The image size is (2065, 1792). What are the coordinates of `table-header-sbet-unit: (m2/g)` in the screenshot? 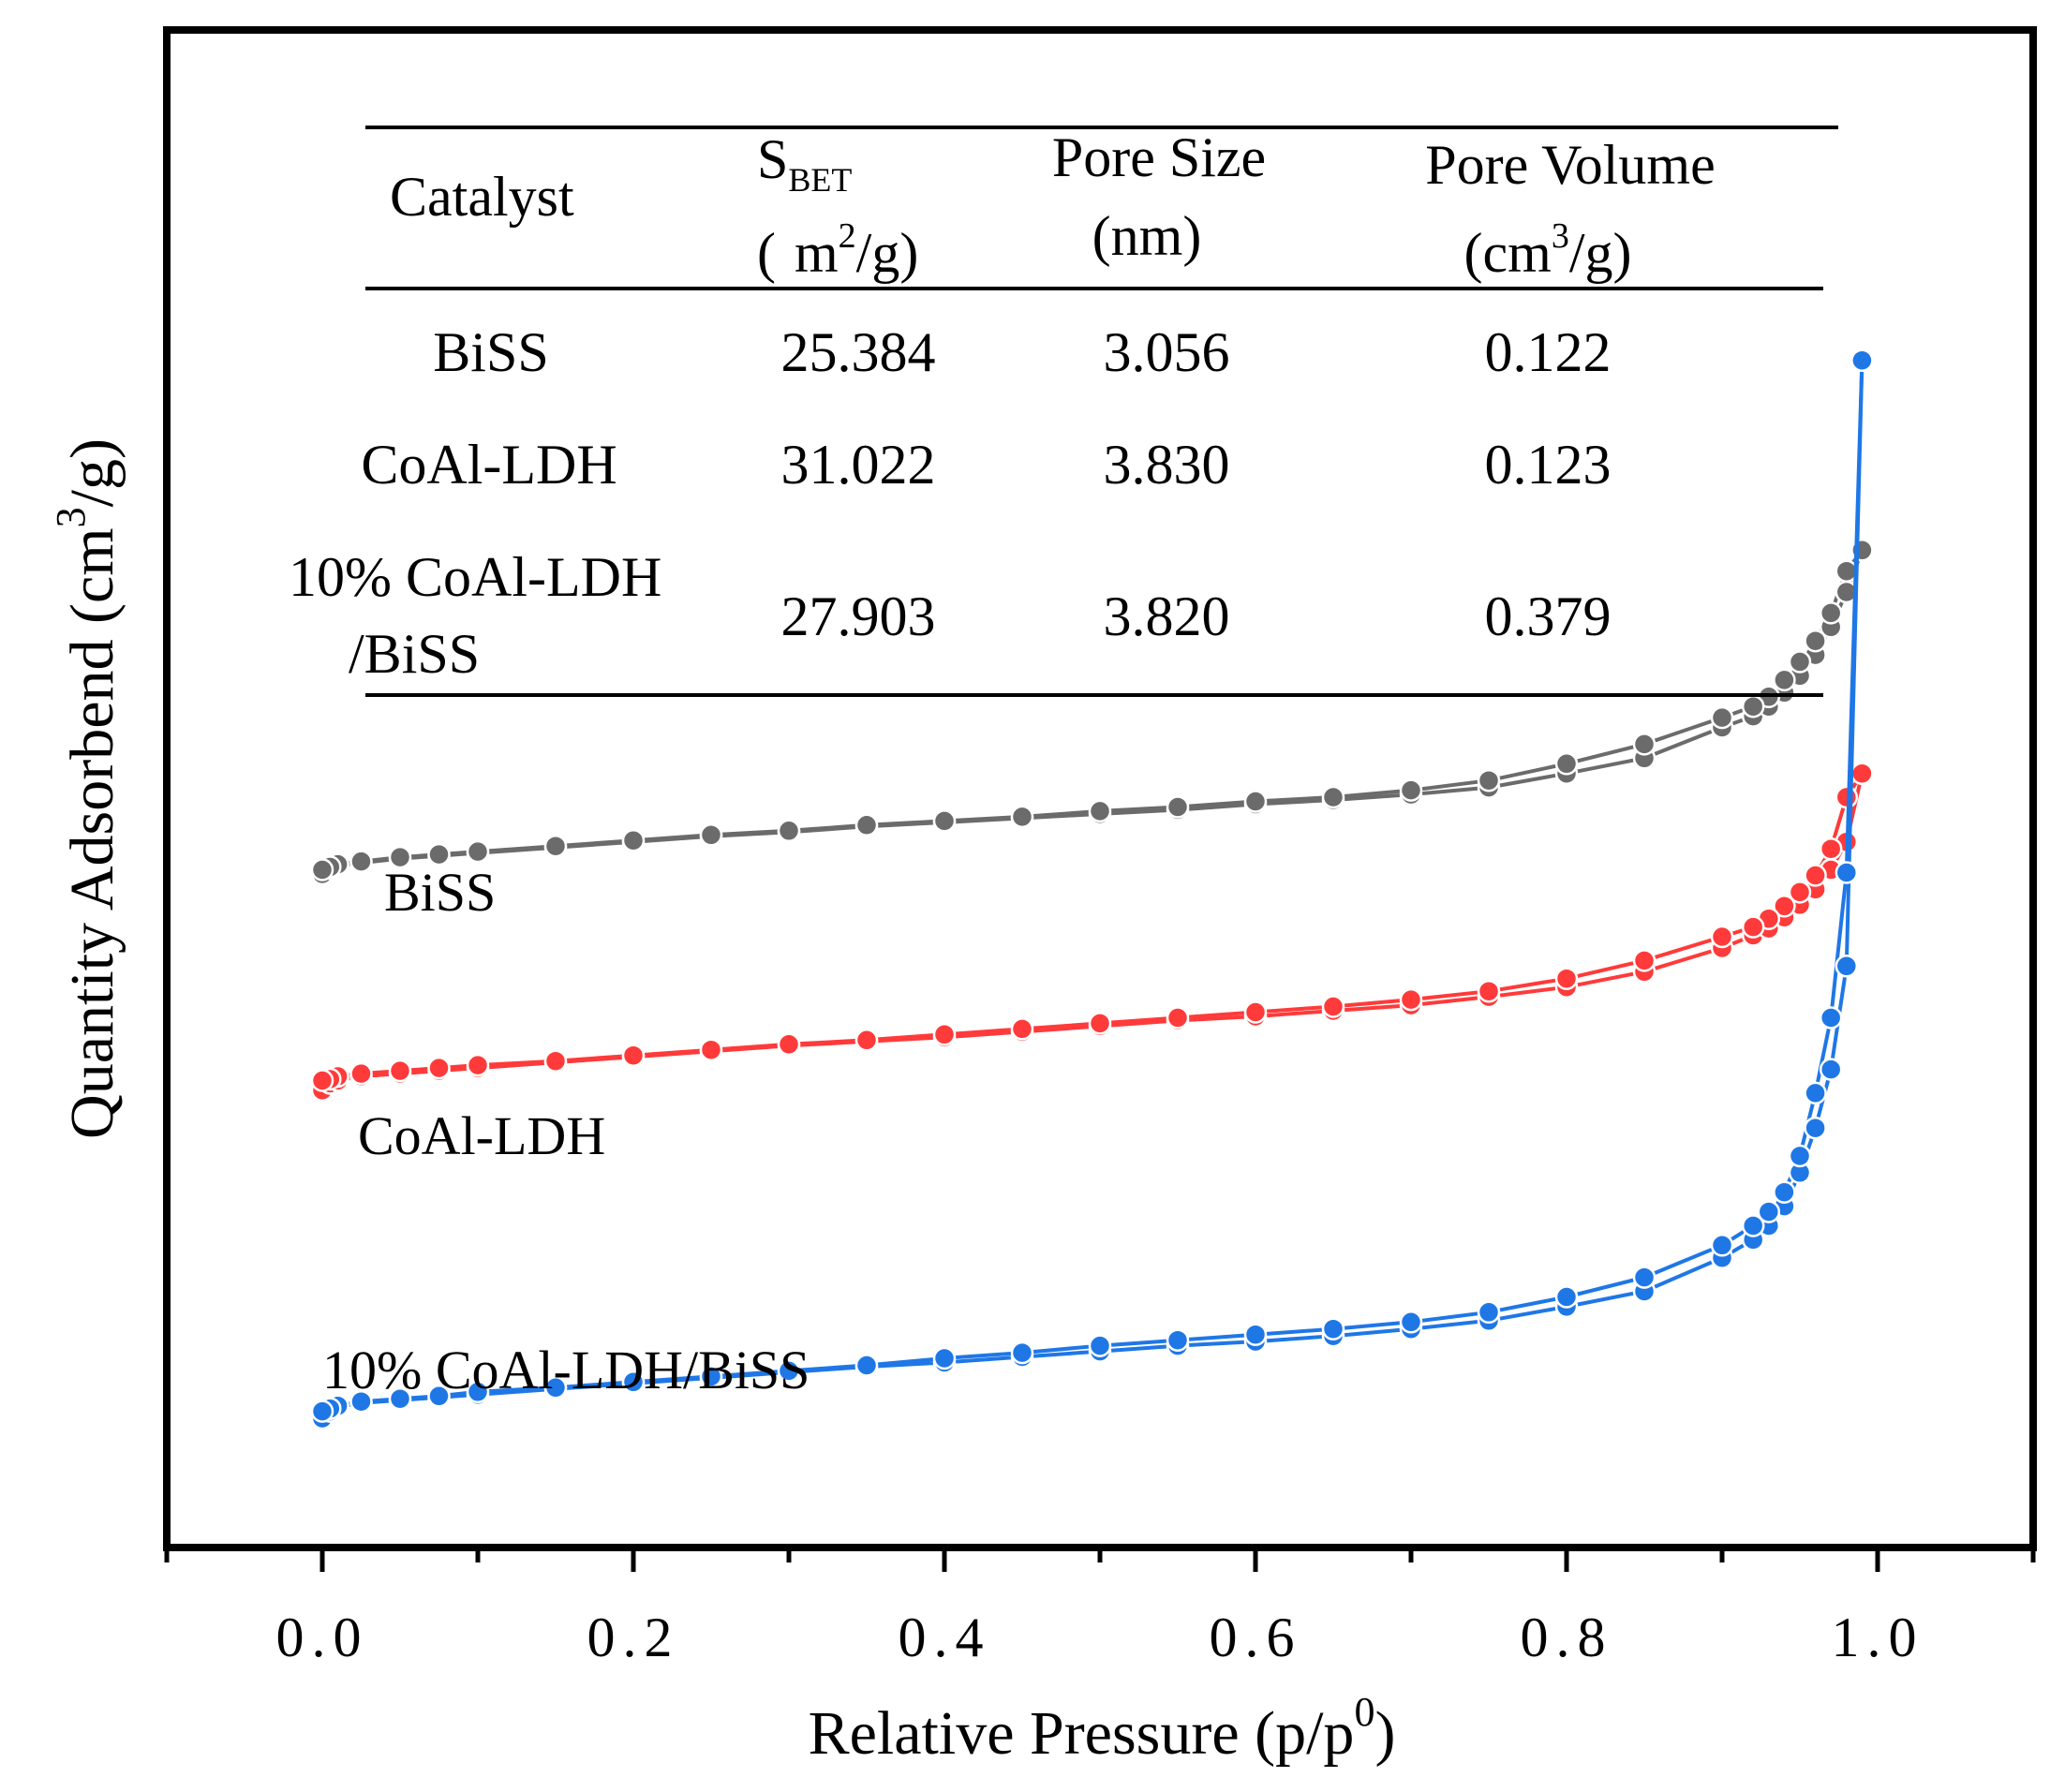 It's located at (838, 250).